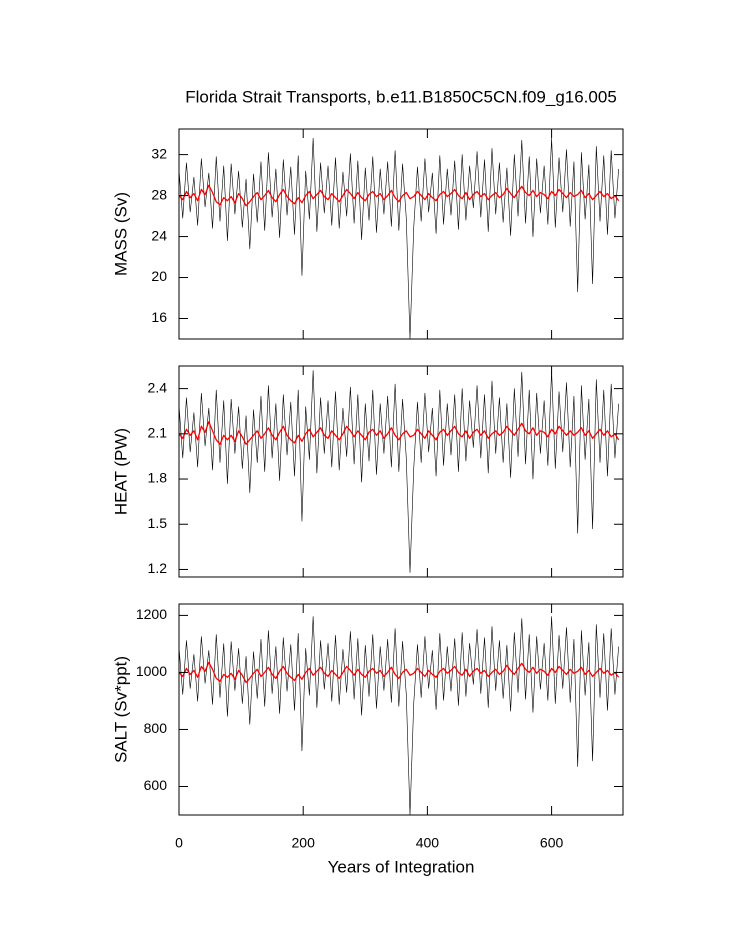 This screenshot has height=945, width=733. What do you see at coordinates (156, 785) in the screenshot?
I see `y-tick-label: 600` at bounding box center [156, 785].